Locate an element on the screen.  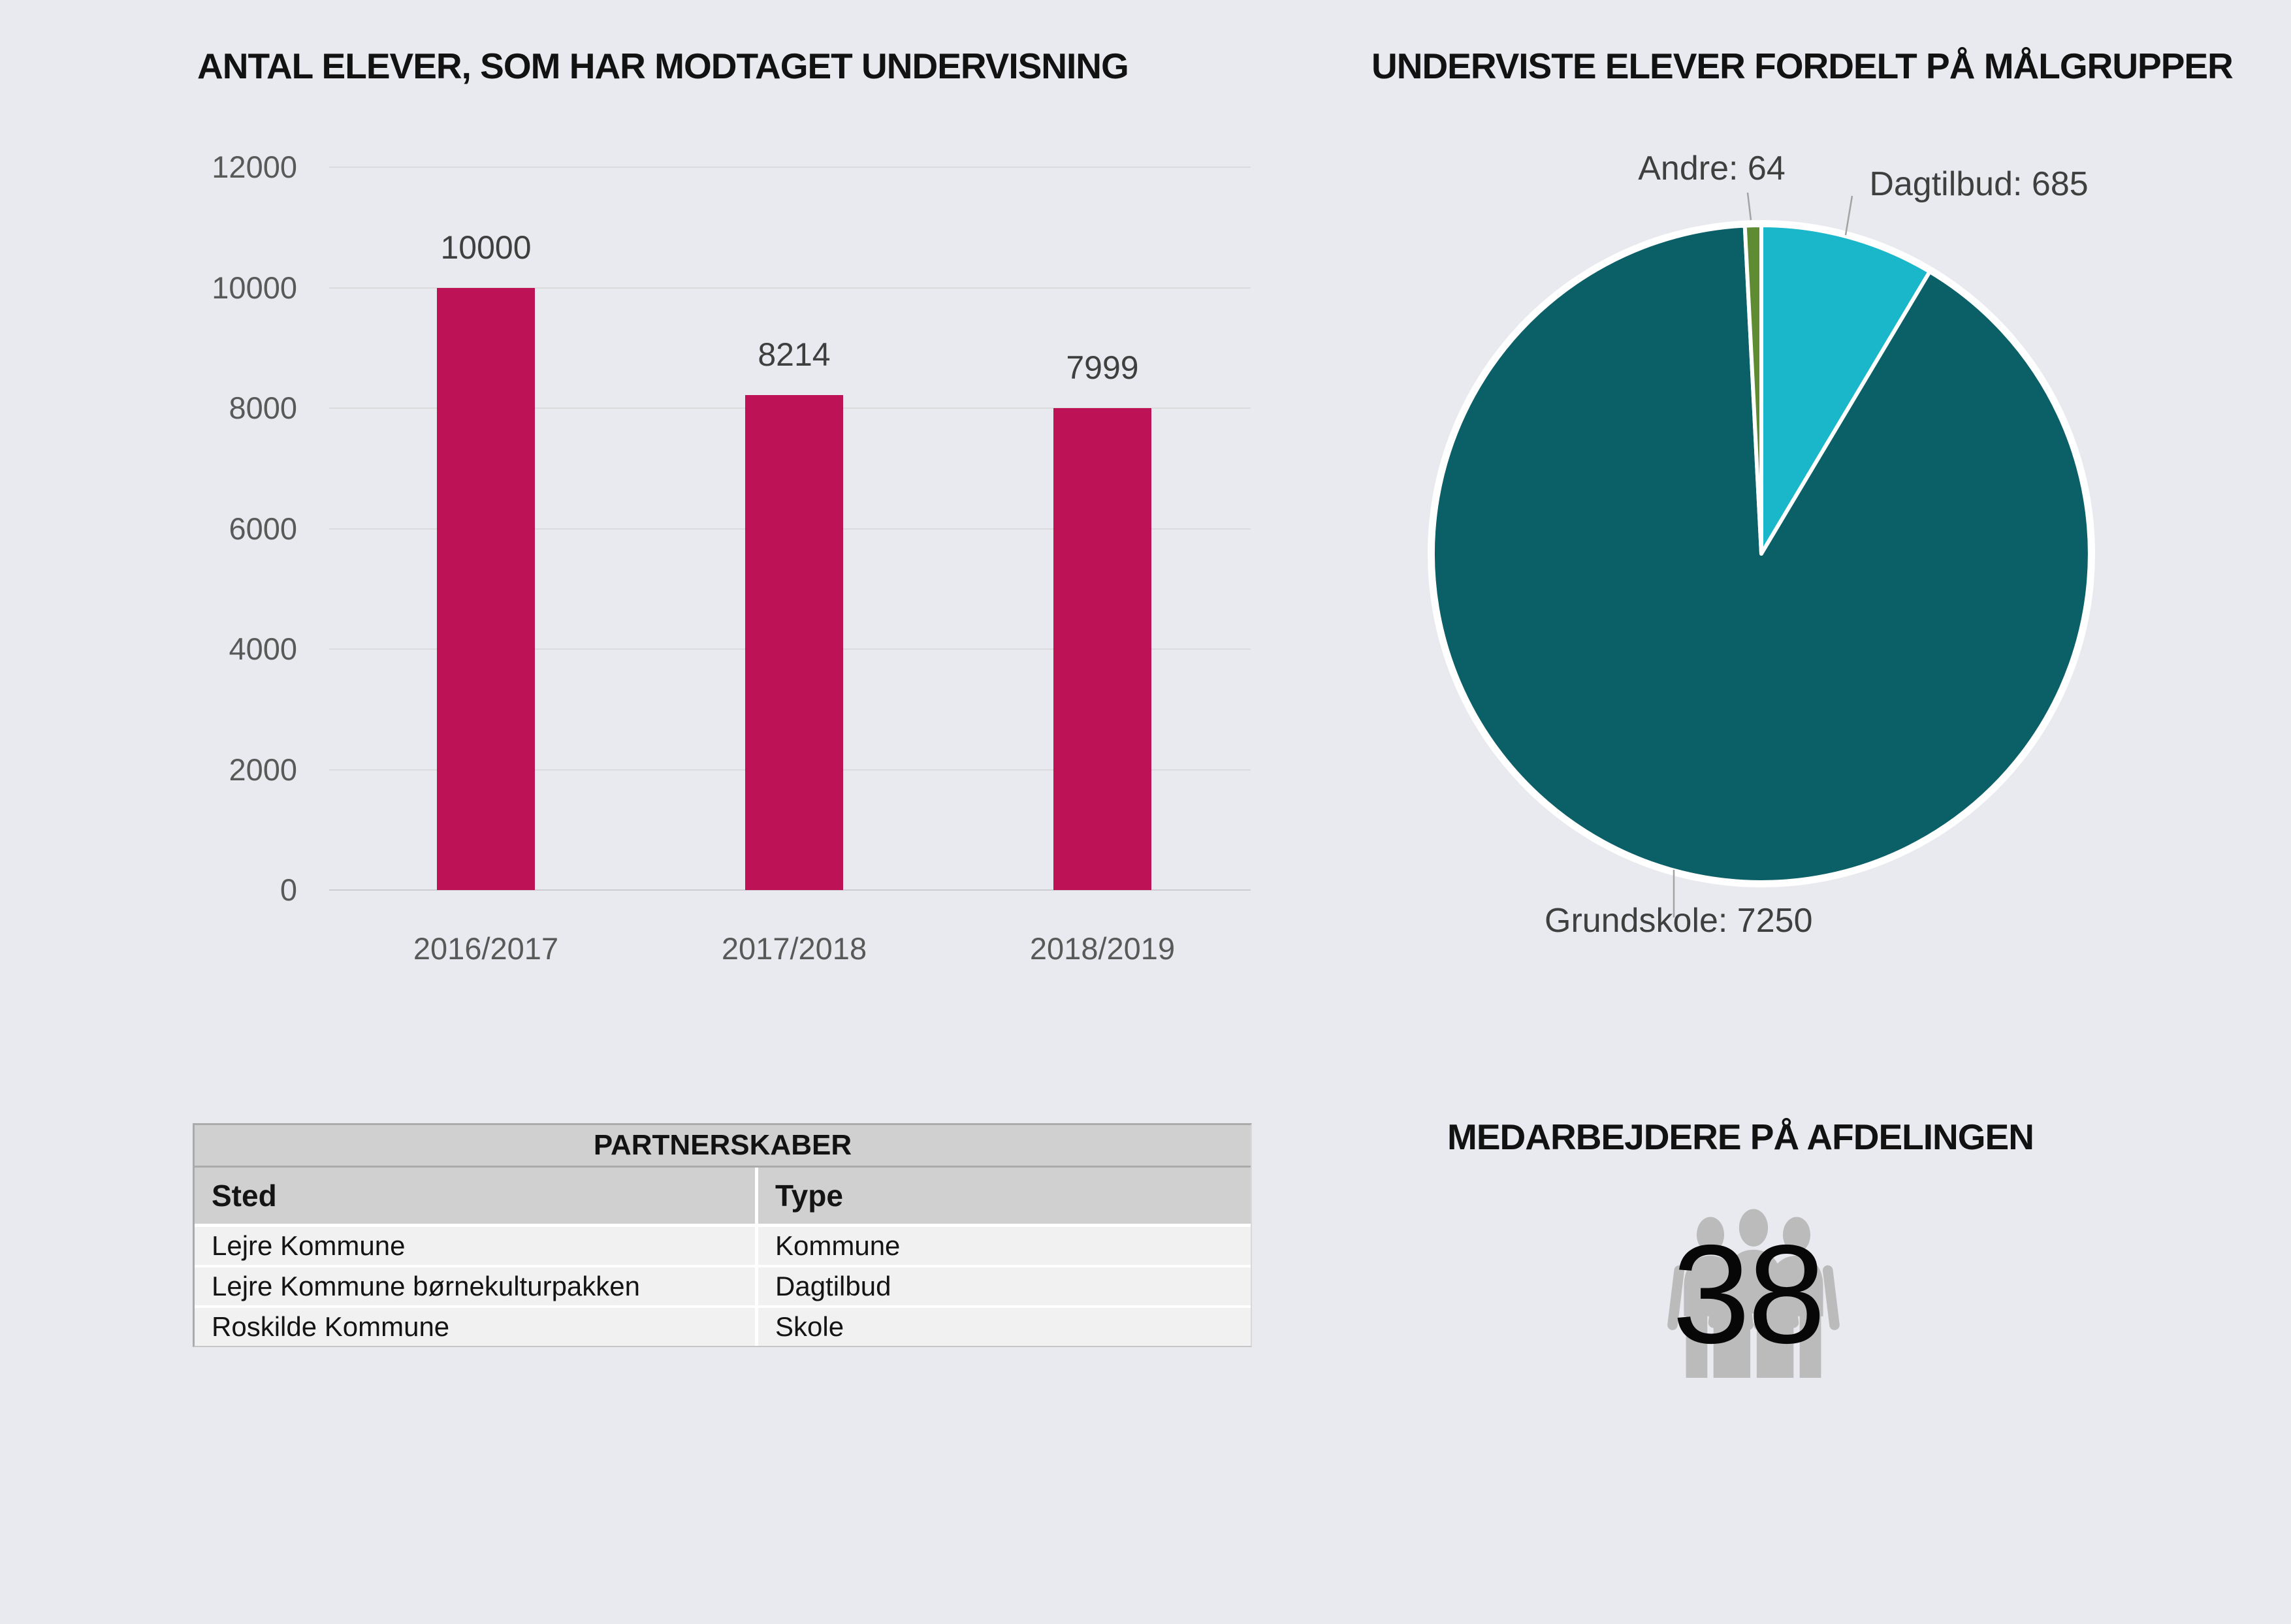
pie-chart is located at coordinates (1761, 555).